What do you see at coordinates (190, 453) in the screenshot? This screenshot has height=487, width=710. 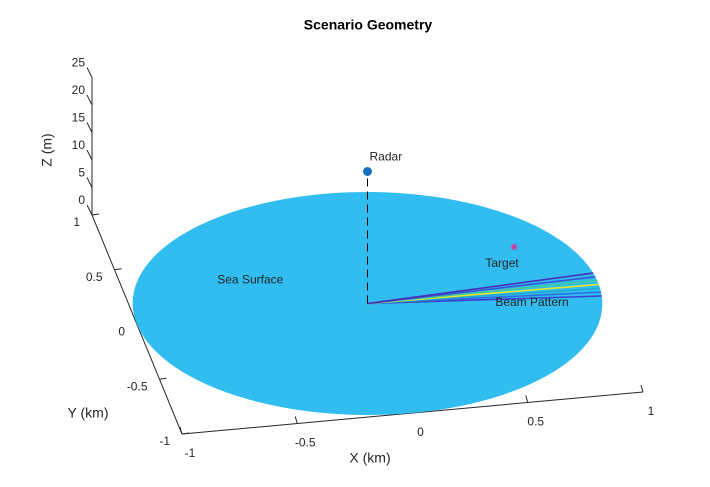 I see `x-tick-label: -1` at bounding box center [190, 453].